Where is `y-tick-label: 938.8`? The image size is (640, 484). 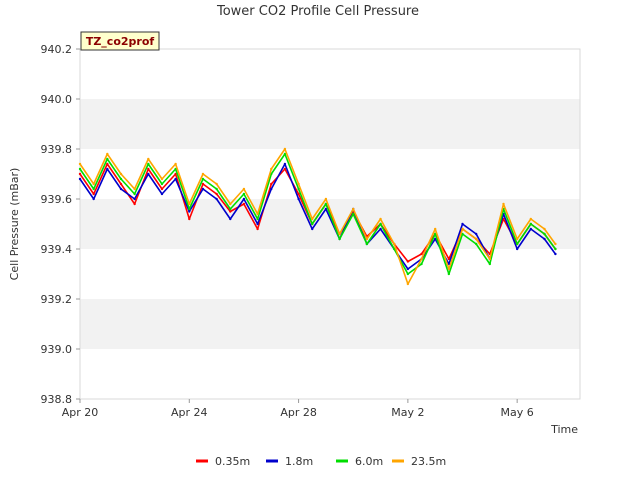 y-tick-label: 938.8 is located at coordinates (57, 399).